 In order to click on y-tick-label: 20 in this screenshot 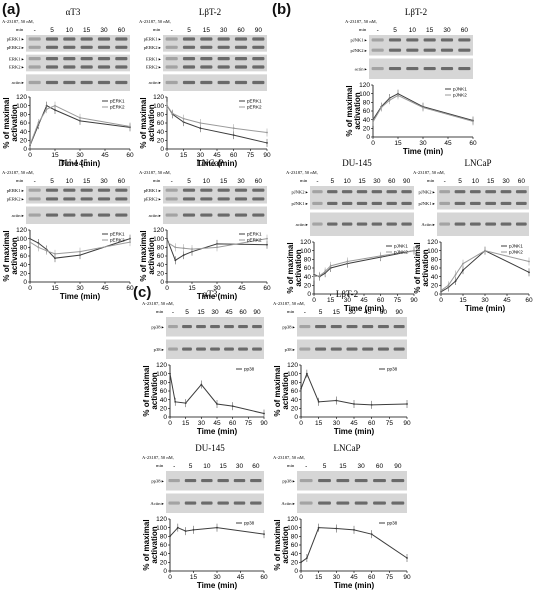, I will do `click(367, 129)`.